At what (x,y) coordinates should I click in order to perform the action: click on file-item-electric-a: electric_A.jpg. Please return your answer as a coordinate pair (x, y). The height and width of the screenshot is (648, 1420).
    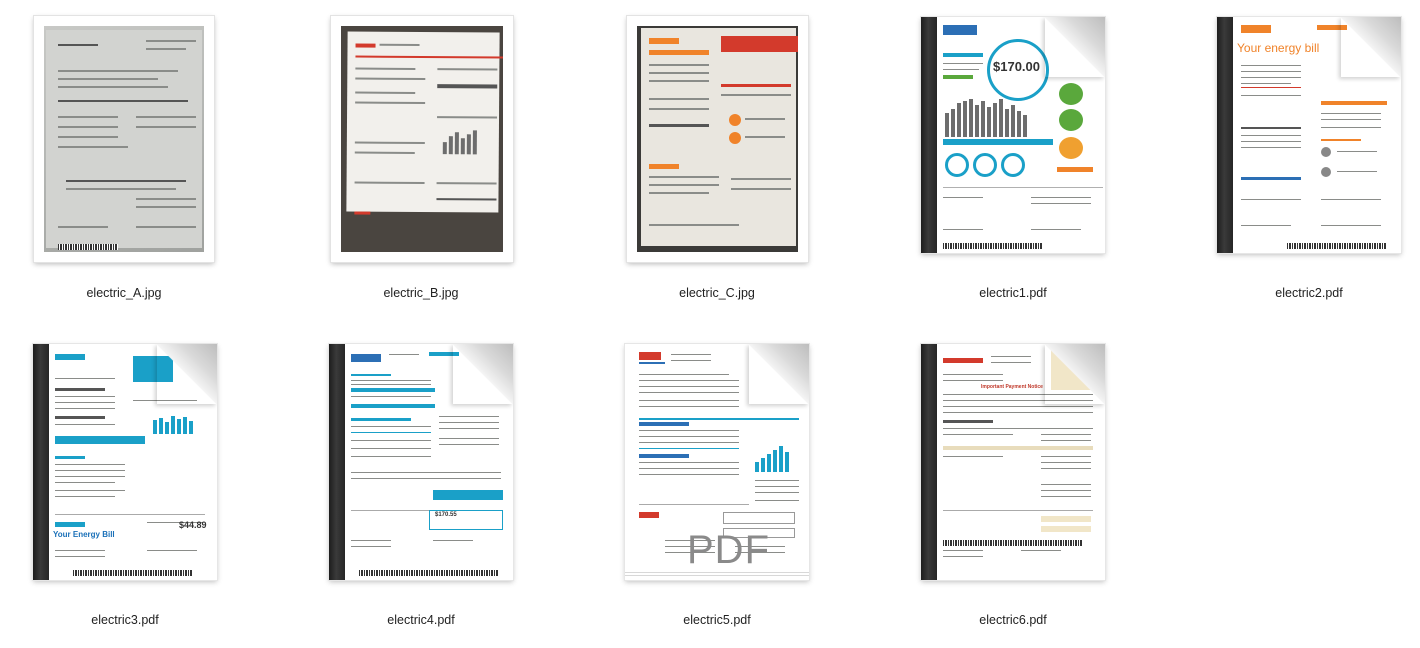
    Looking at the image, I should click on (124, 158).